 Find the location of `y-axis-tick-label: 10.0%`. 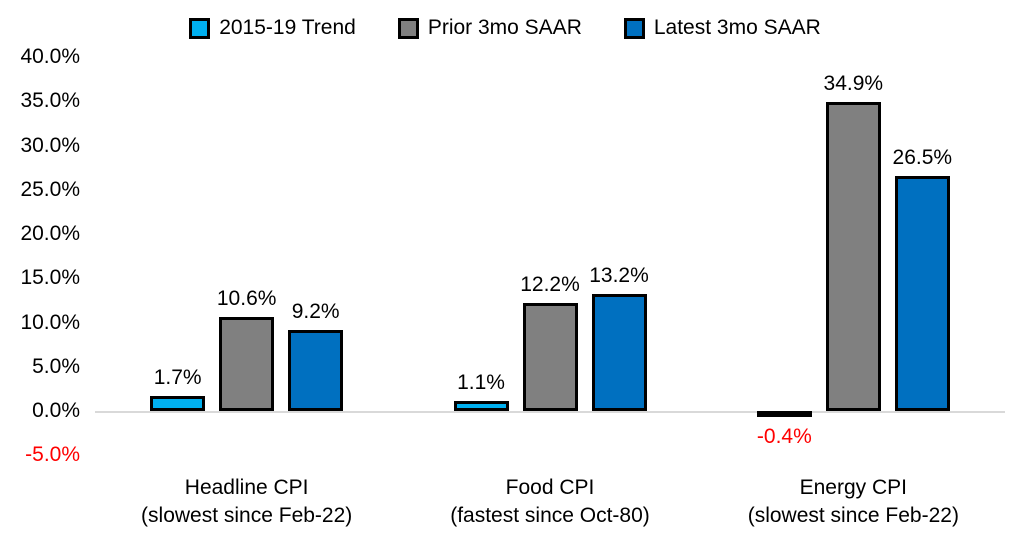

y-axis-tick-label: 10.0% is located at coordinates (50, 322).